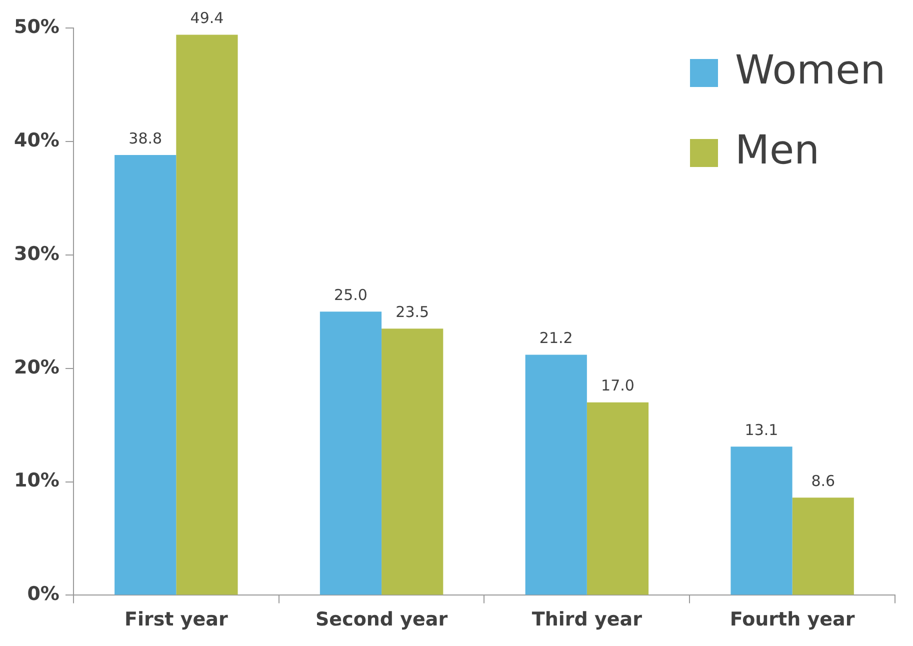 The width and height of the screenshot is (913, 646). Describe the element at coordinates (823, 481) in the screenshot. I see `data-label: 8.6` at that location.